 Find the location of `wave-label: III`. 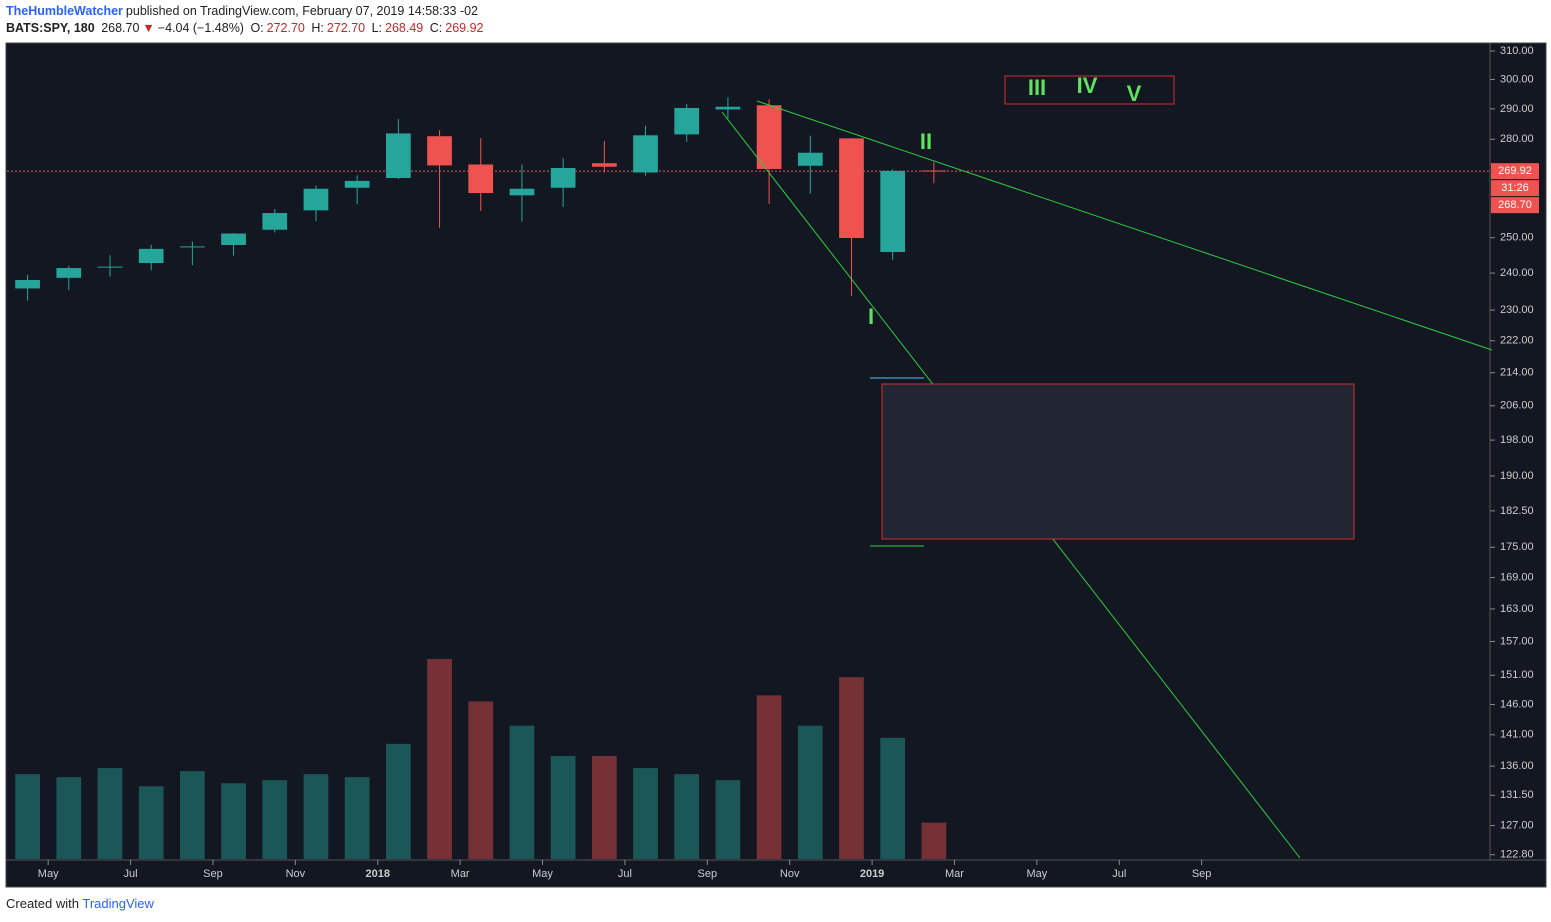

wave-label: III is located at coordinates (1037, 87).